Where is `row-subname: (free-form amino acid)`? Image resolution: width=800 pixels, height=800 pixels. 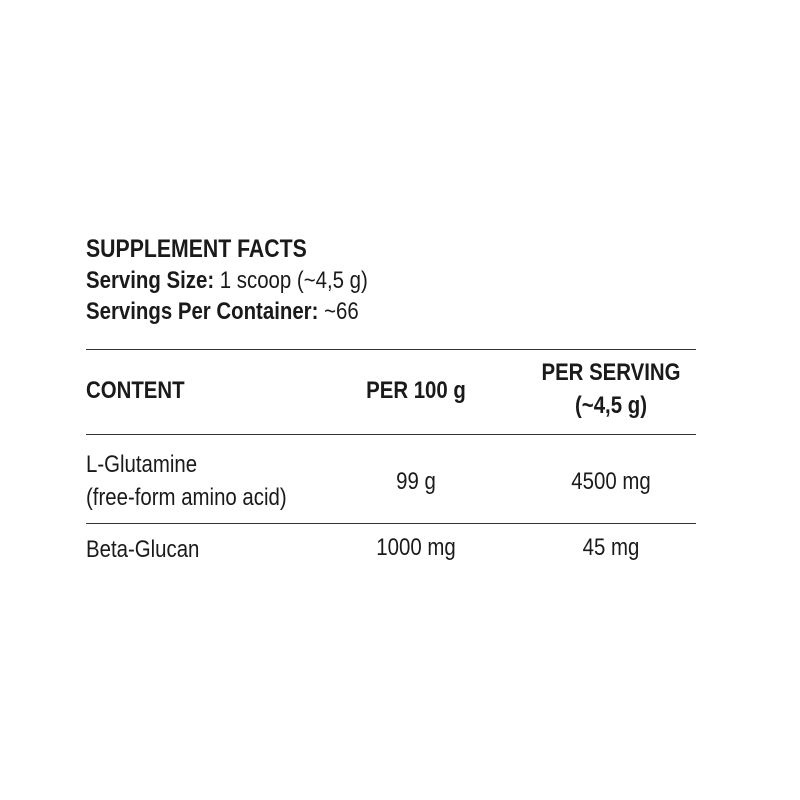 row-subname: (free-form amino acid) is located at coordinates (186, 497).